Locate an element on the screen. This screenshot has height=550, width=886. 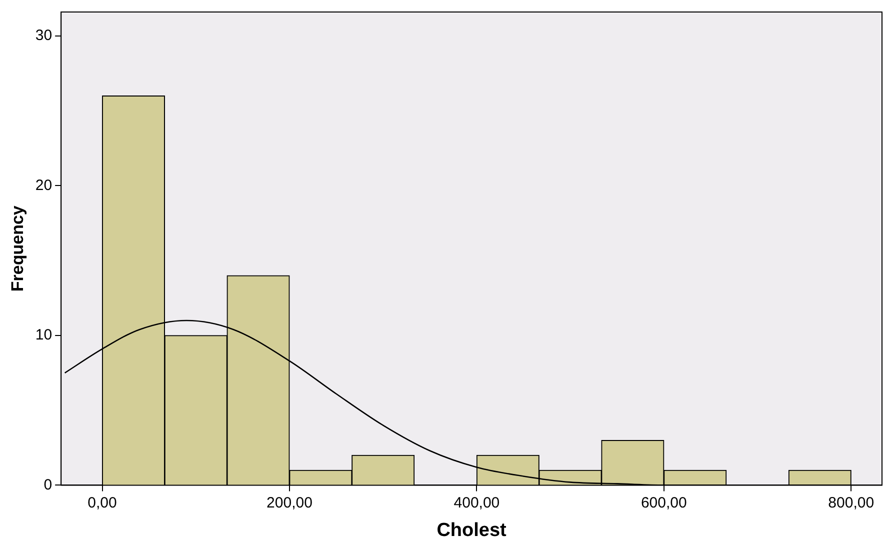
y-axis-title: Frequency is located at coordinates (17, 248).